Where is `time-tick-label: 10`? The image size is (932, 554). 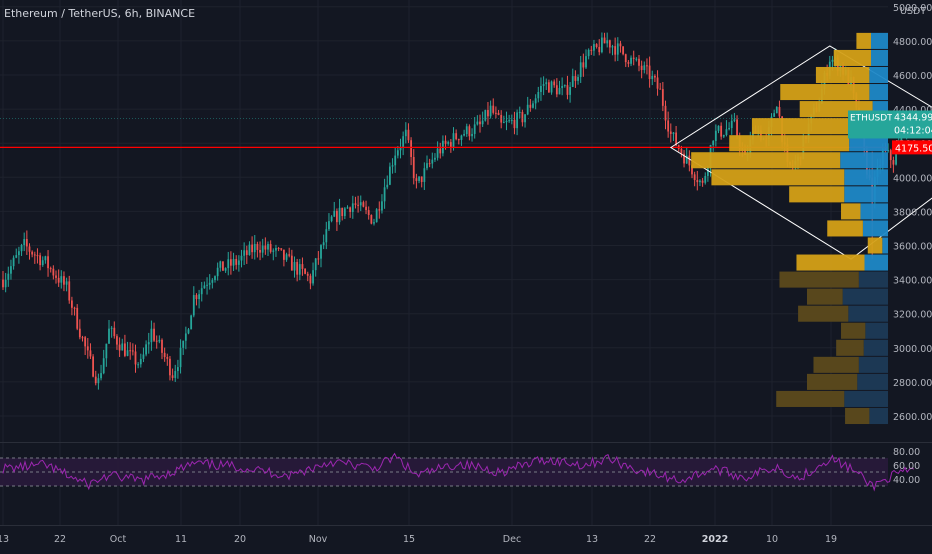
time-tick-label: 10 is located at coordinates (772, 539).